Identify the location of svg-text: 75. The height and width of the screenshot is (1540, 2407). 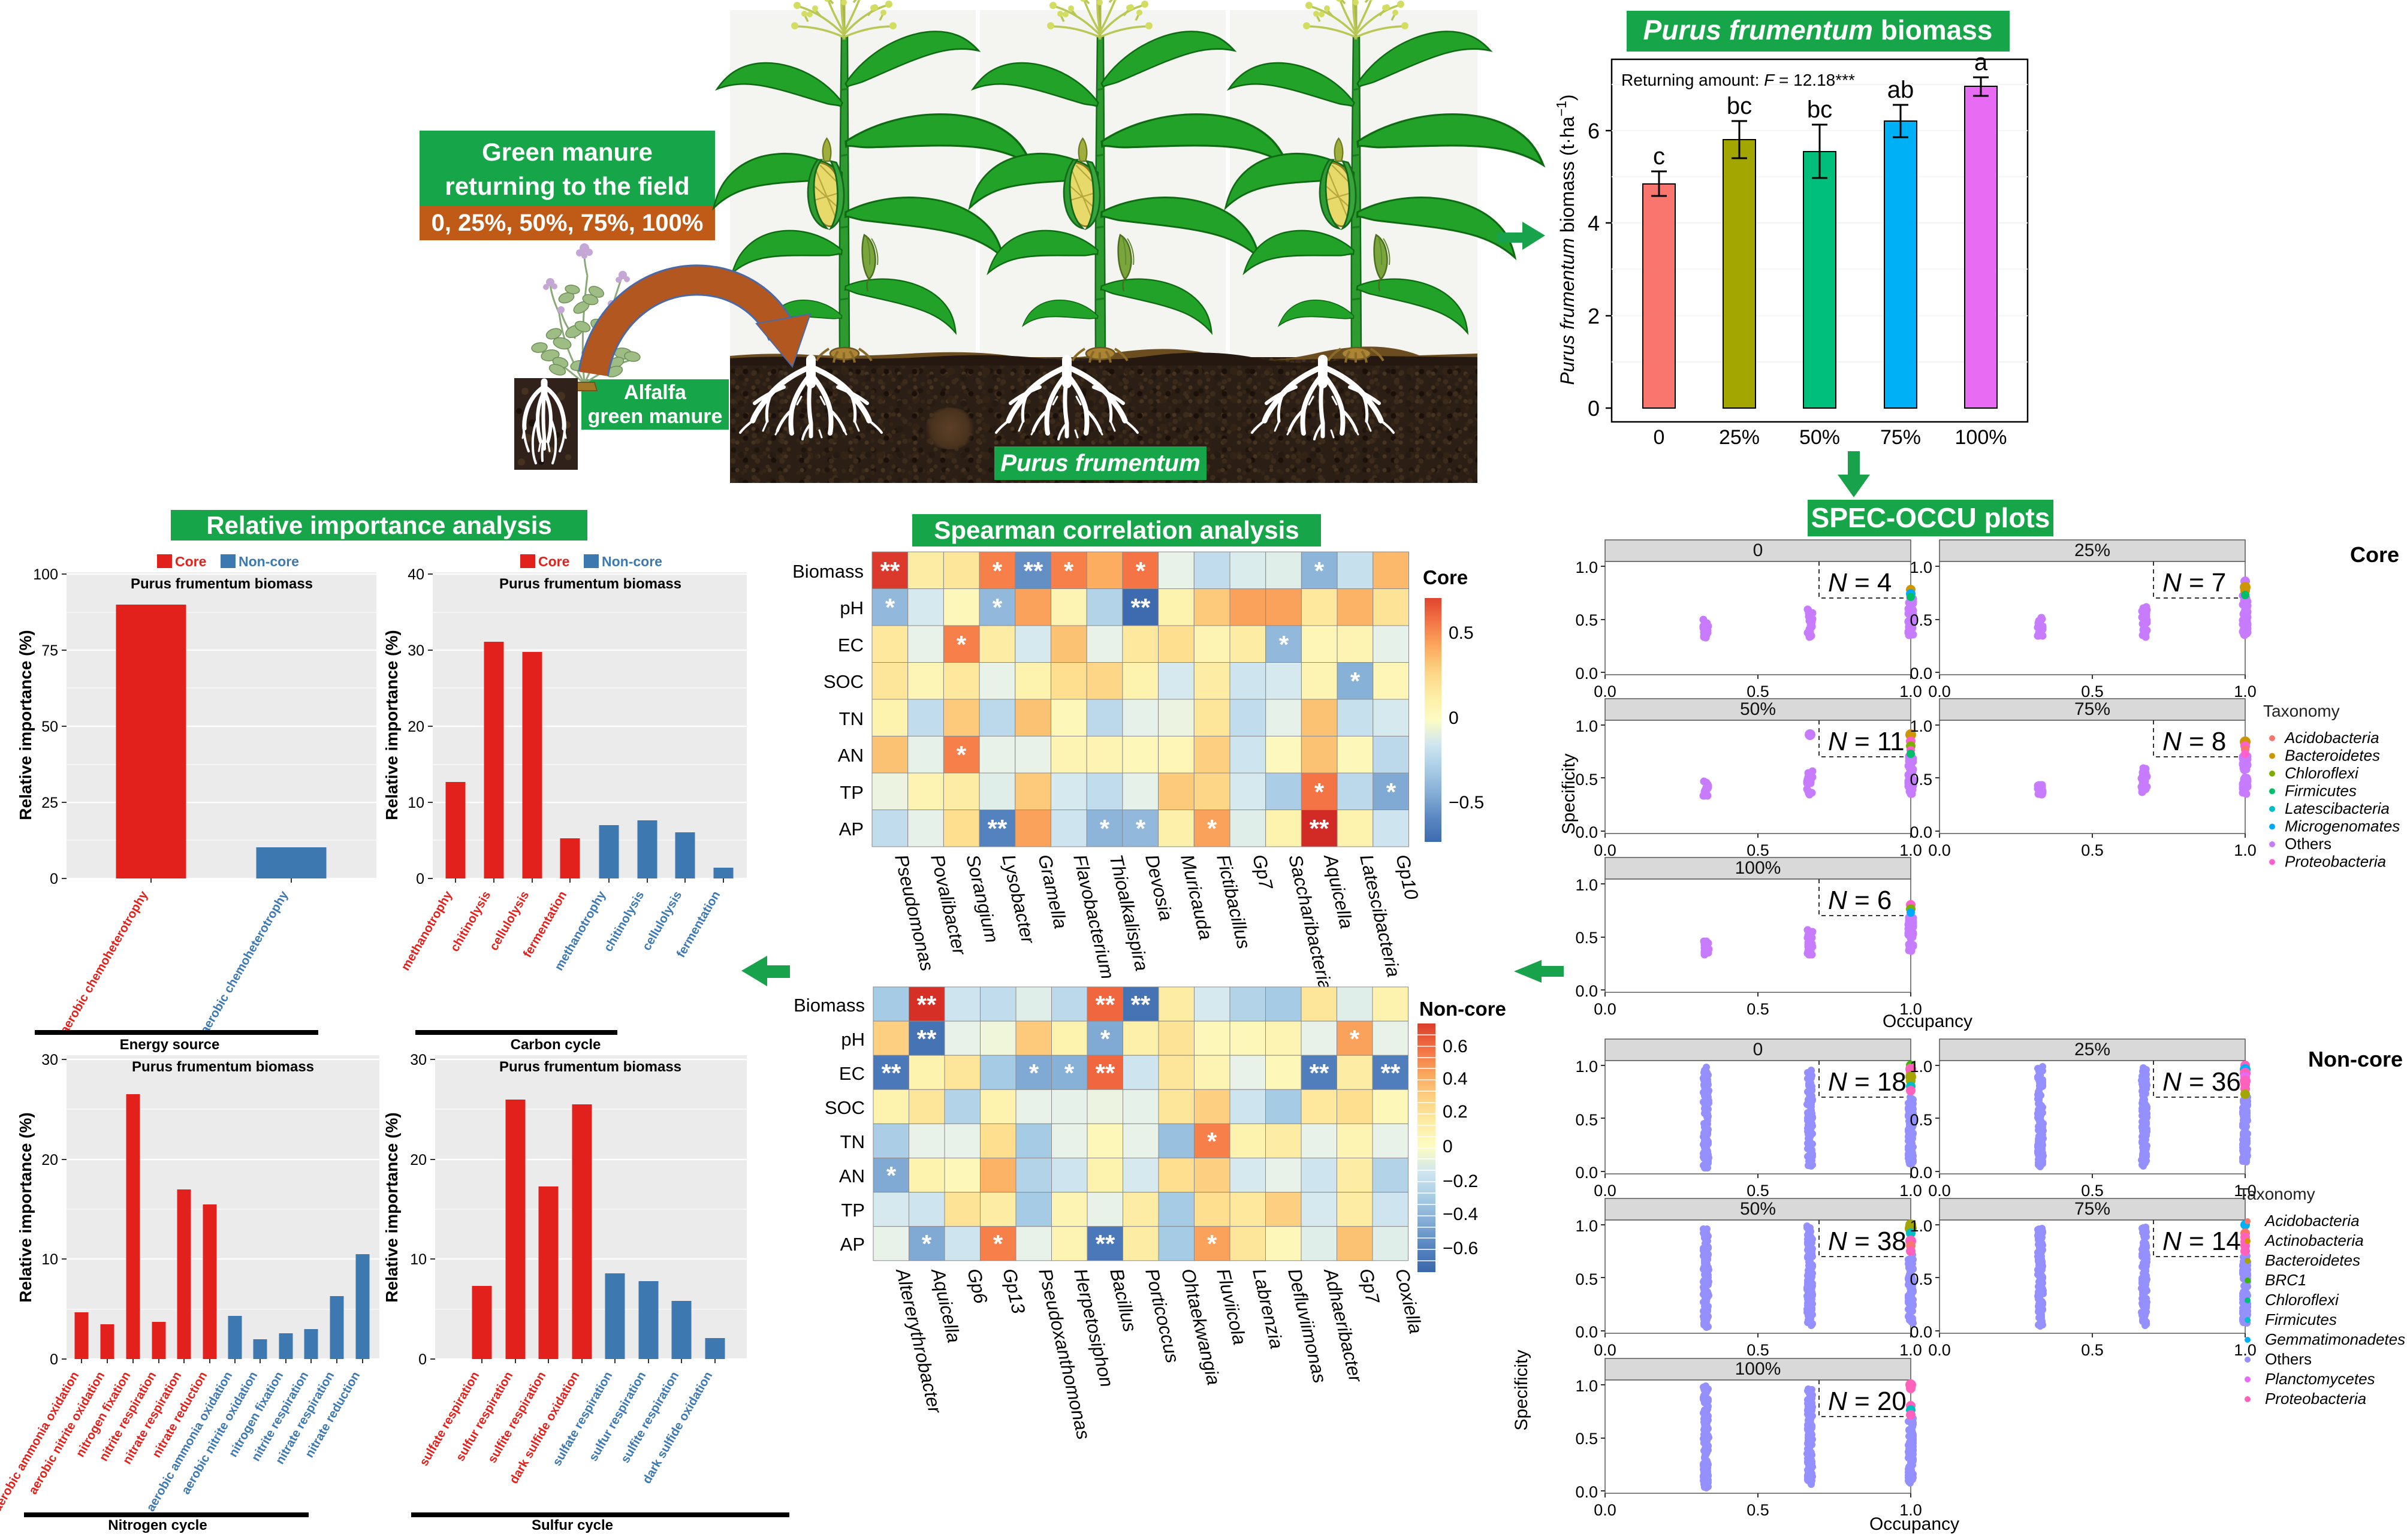
(49, 650).